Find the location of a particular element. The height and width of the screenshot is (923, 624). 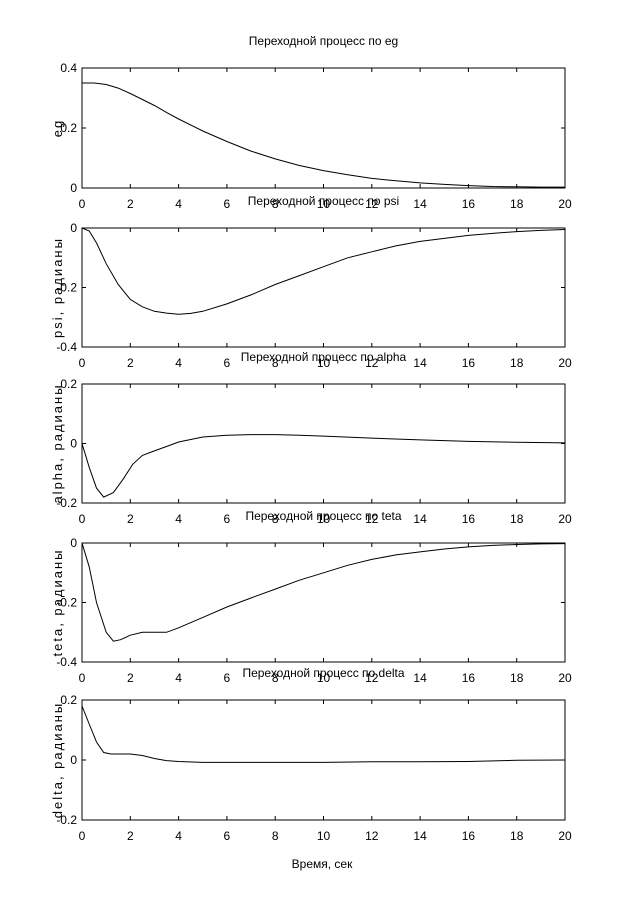

chart-title: Переходной процесс по delta is located at coordinates (323, 673).